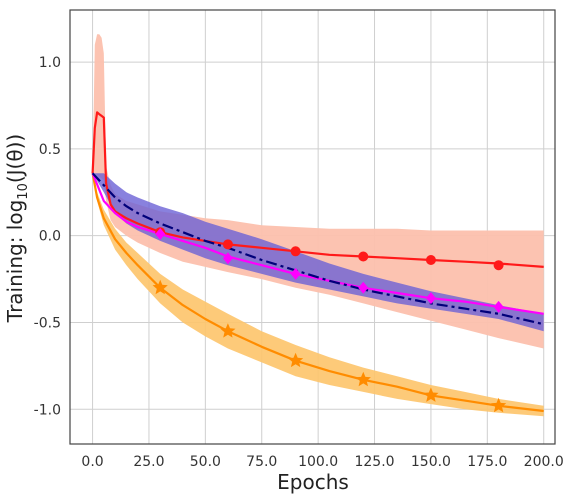 The height and width of the screenshot is (495, 568). What do you see at coordinates (261, 462) in the screenshot?
I see `x-tick-label: 75.0` at bounding box center [261, 462].